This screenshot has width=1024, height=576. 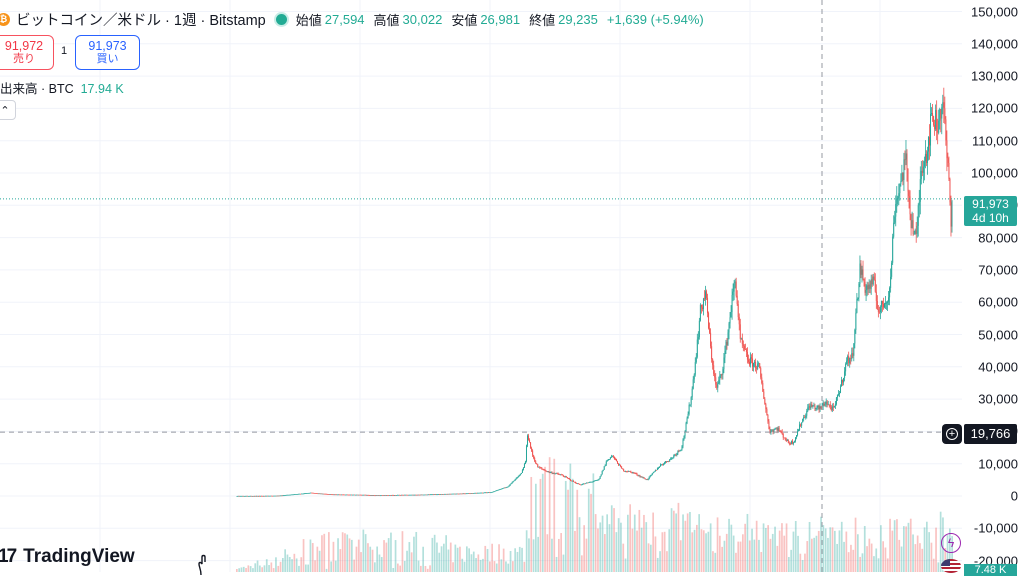 What do you see at coordinates (281, 19) in the screenshot?
I see `market-status-icon` at bounding box center [281, 19].